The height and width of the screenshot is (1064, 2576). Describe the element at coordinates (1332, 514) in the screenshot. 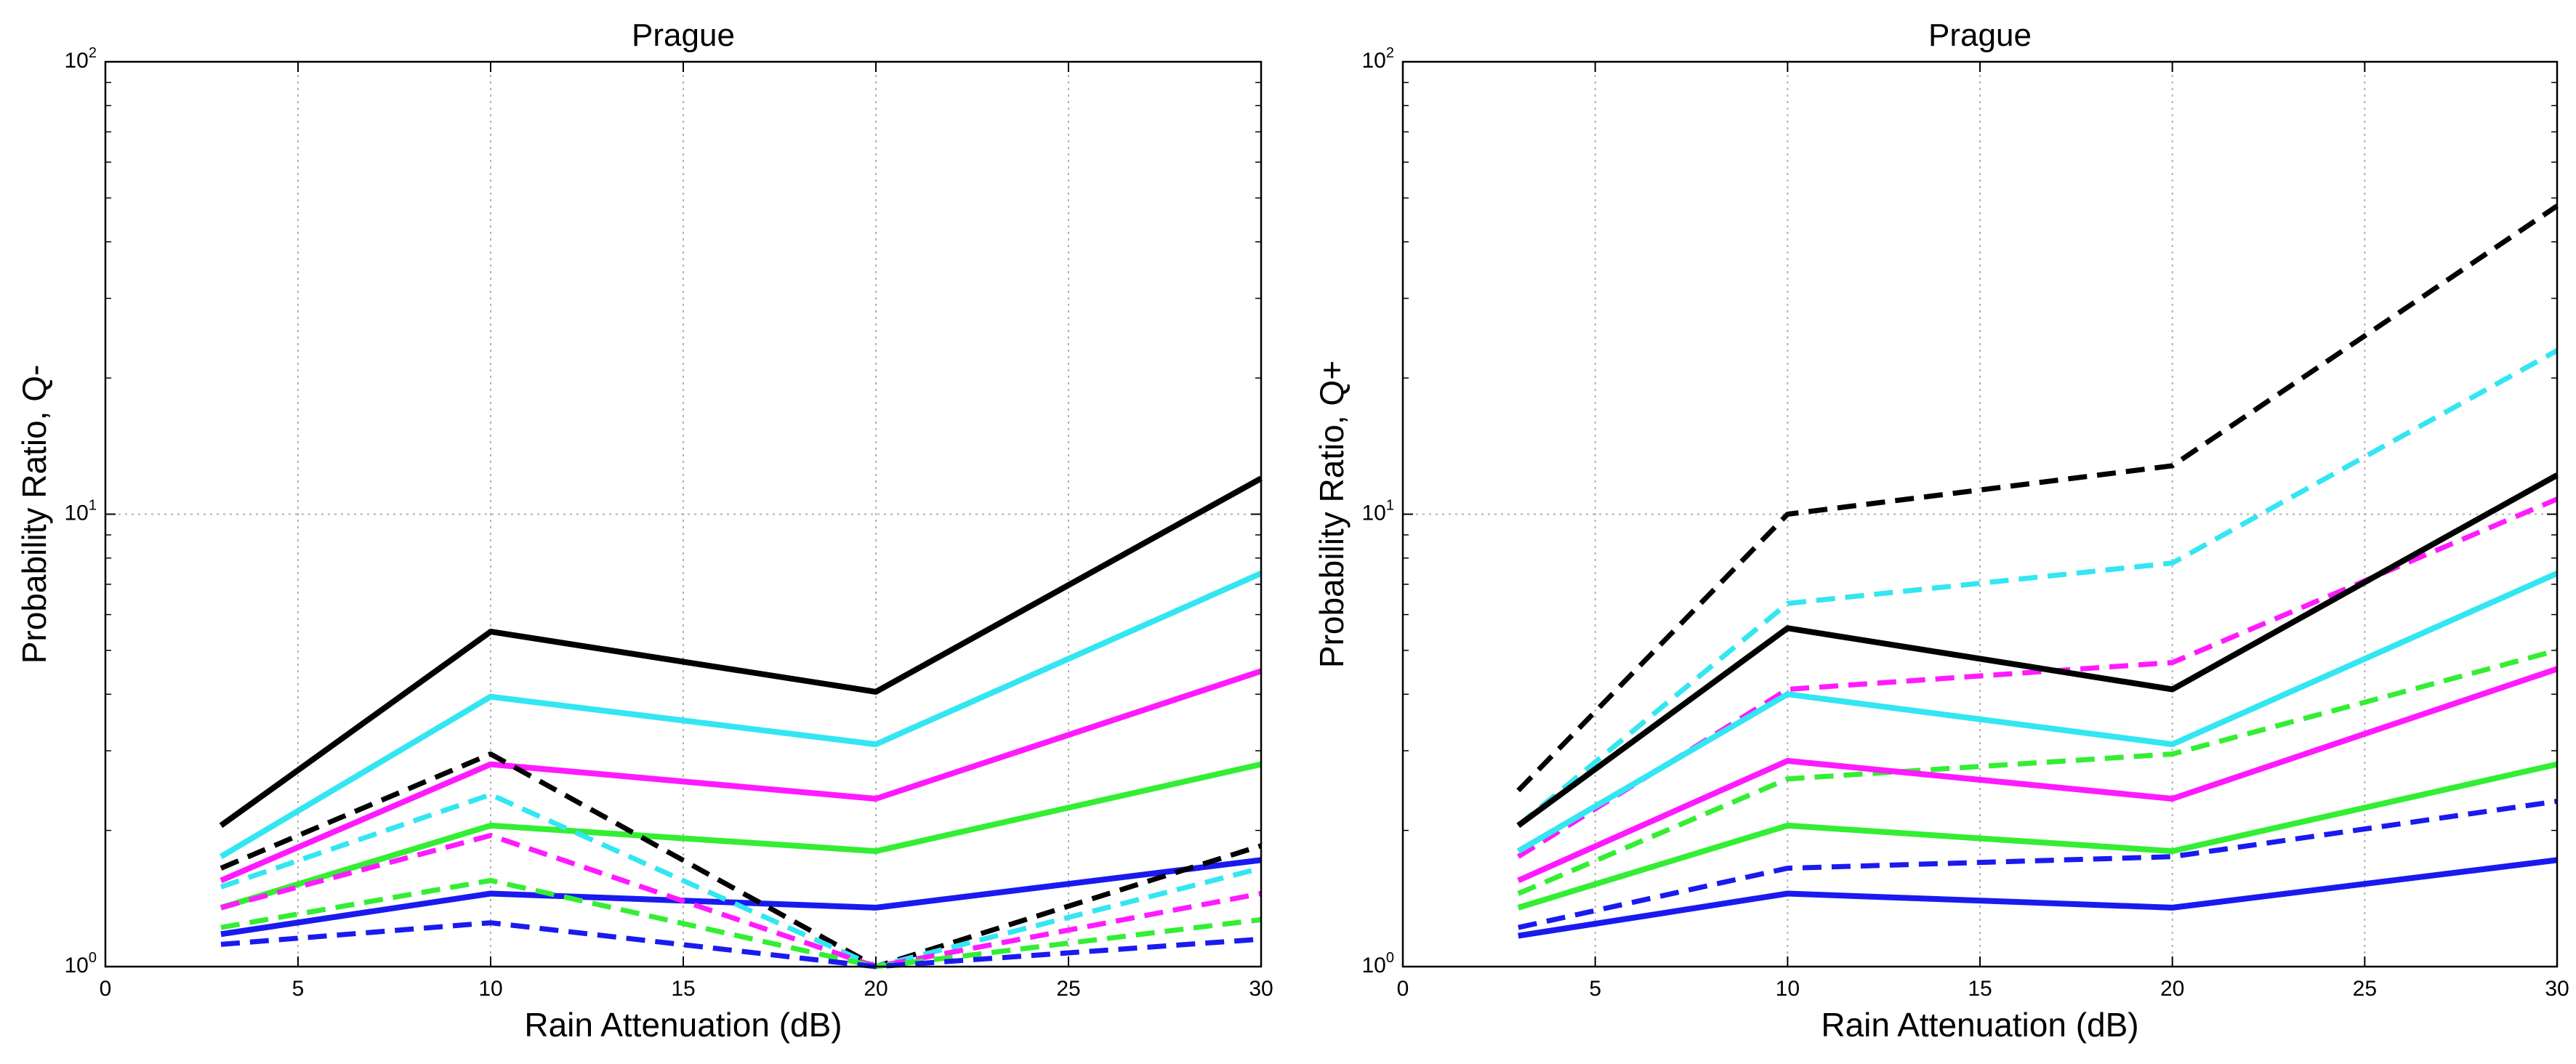

I see `y-axis-label: Probability Ratio, Q+` at that location.